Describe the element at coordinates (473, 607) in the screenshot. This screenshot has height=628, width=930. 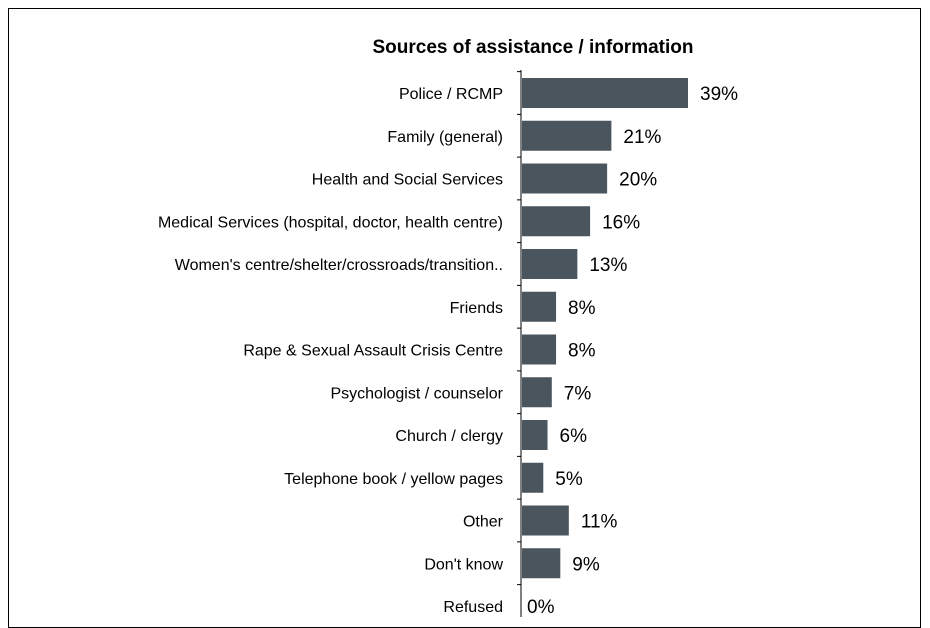
I see `category-label: Refused` at that location.